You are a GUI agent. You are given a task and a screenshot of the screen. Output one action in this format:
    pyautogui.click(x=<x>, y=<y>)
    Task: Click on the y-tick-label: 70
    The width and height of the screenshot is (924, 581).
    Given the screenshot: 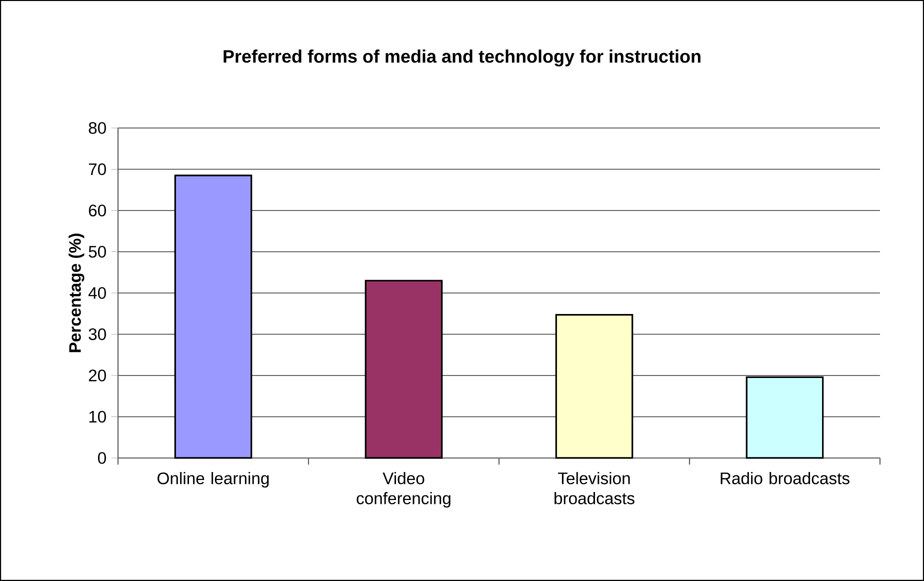 What is the action you would take?
    pyautogui.click(x=97, y=169)
    